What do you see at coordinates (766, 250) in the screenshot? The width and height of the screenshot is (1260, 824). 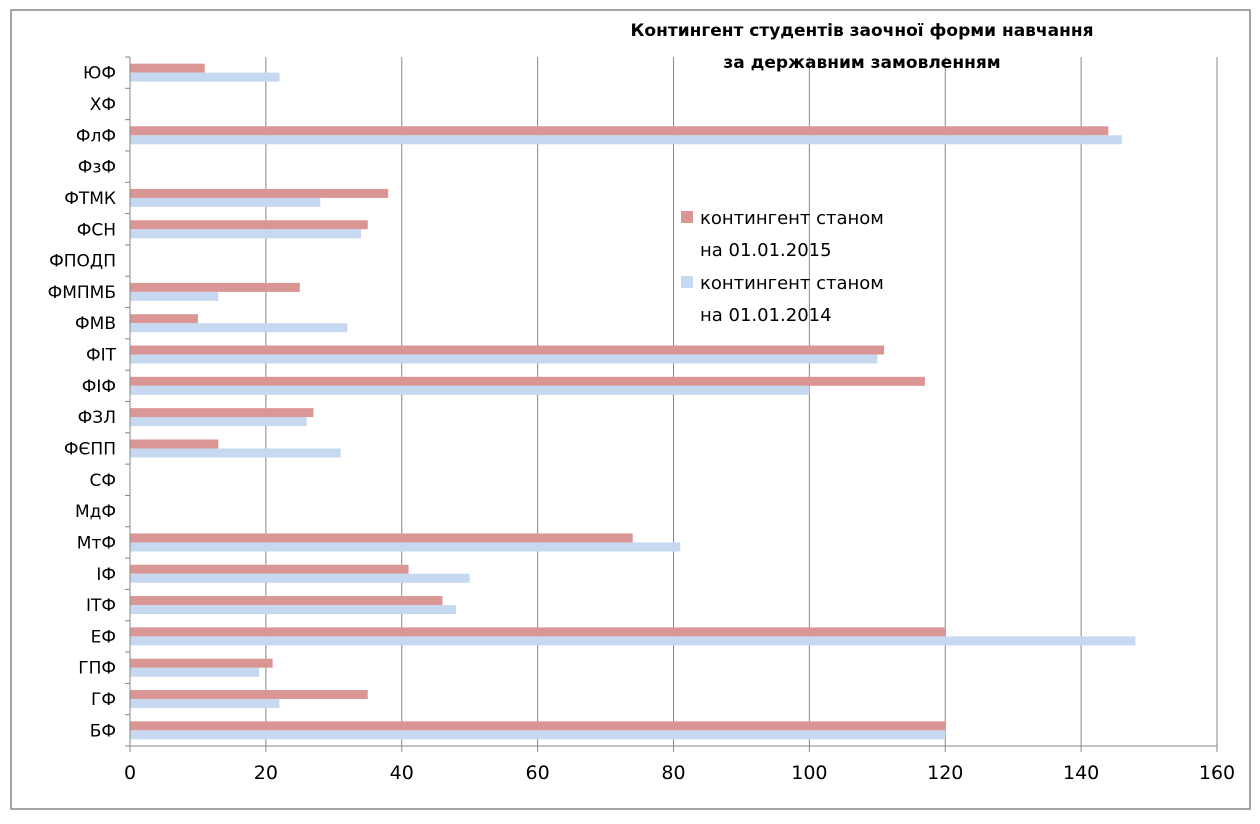 I see `legend-label-2015-line2: на 01.01.2015` at bounding box center [766, 250].